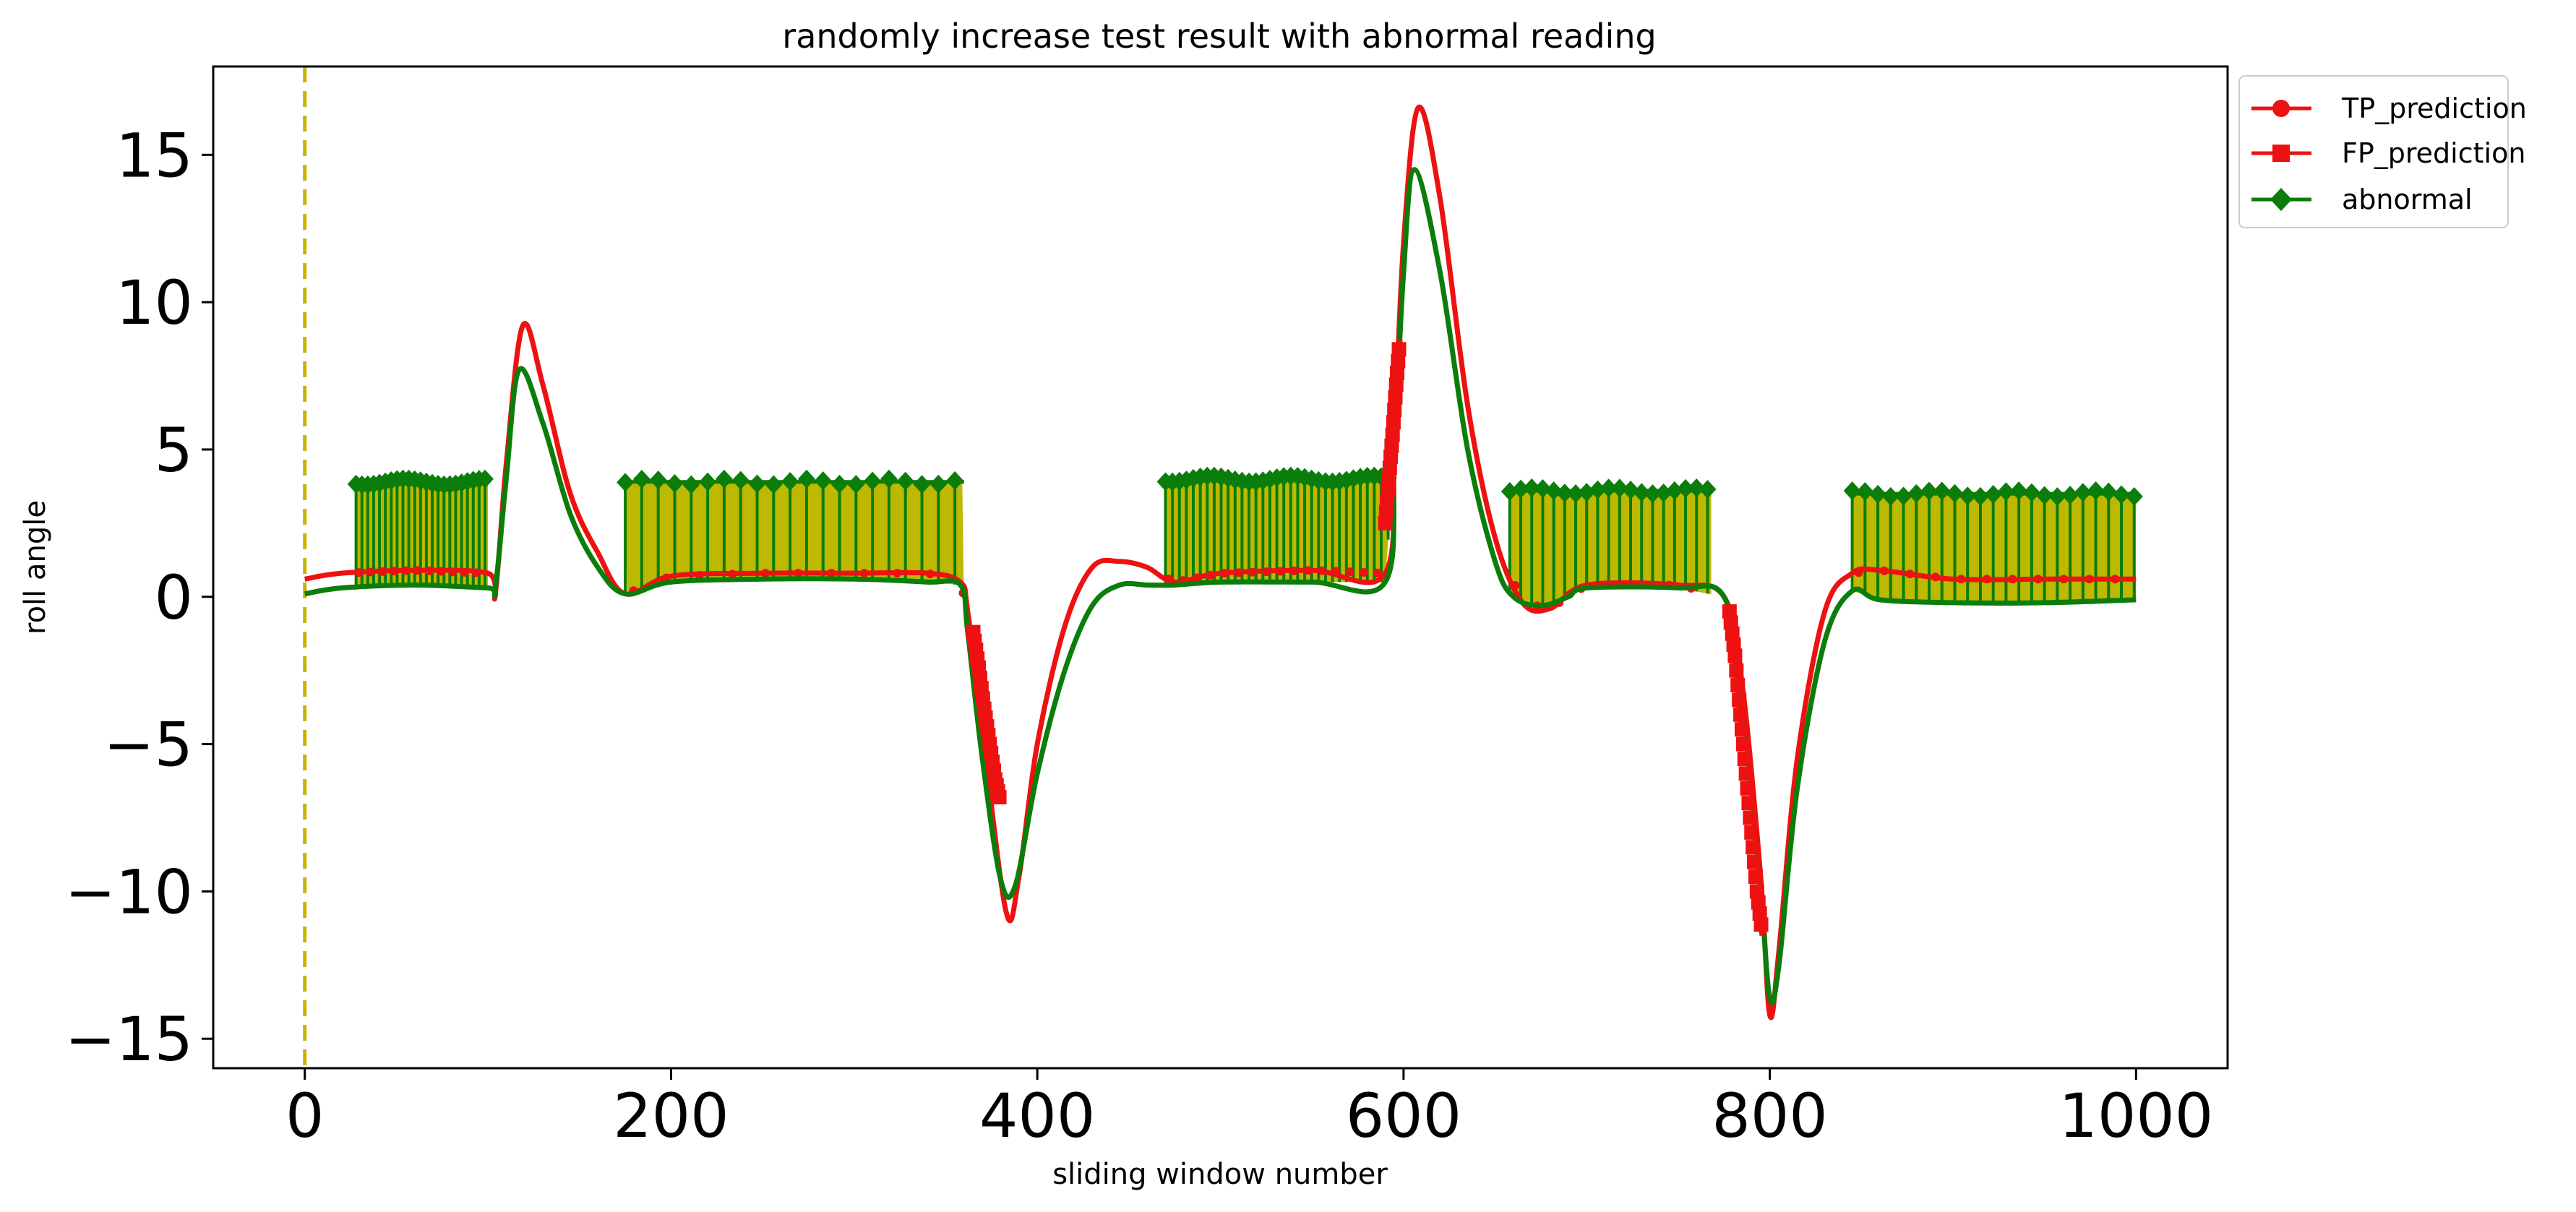 This screenshot has height=1212, width=2576. Describe the element at coordinates (304, 1115) in the screenshot. I see `x-tick-label: 0` at that location.